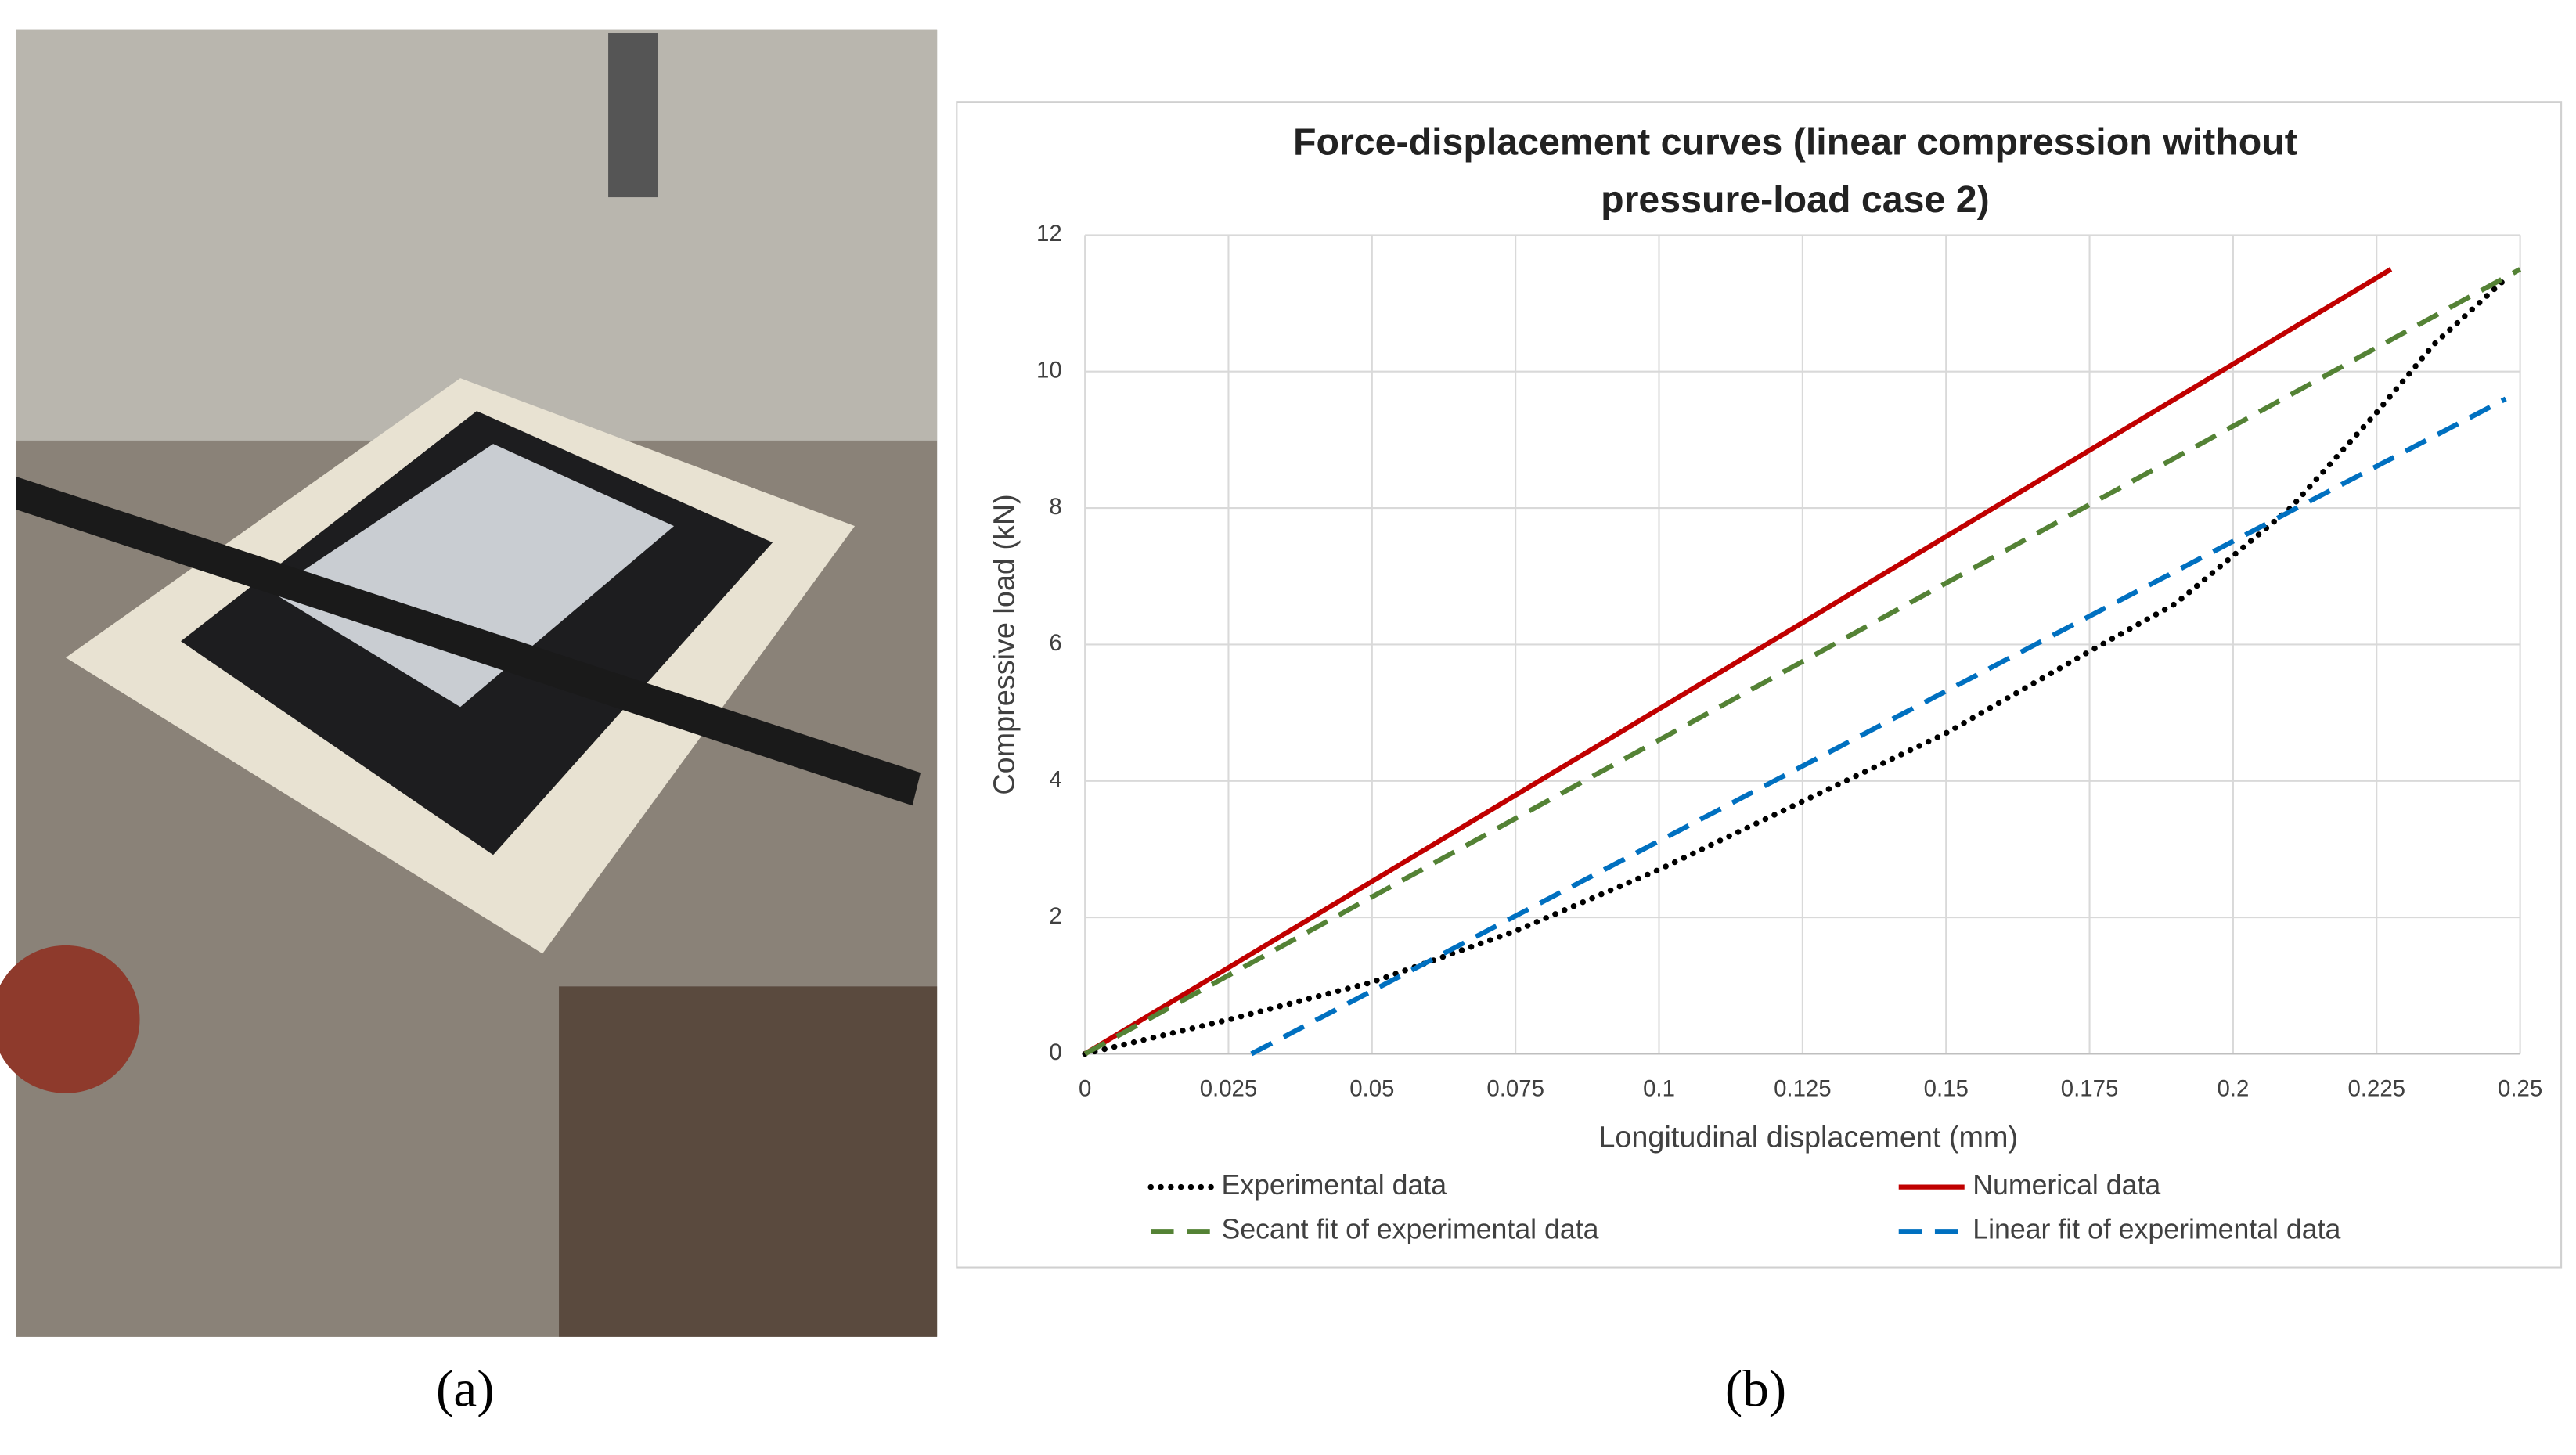  What do you see at coordinates (1334, 1185) in the screenshot?
I see `legend-label: Experimental data` at bounding box center [1334, 1185].